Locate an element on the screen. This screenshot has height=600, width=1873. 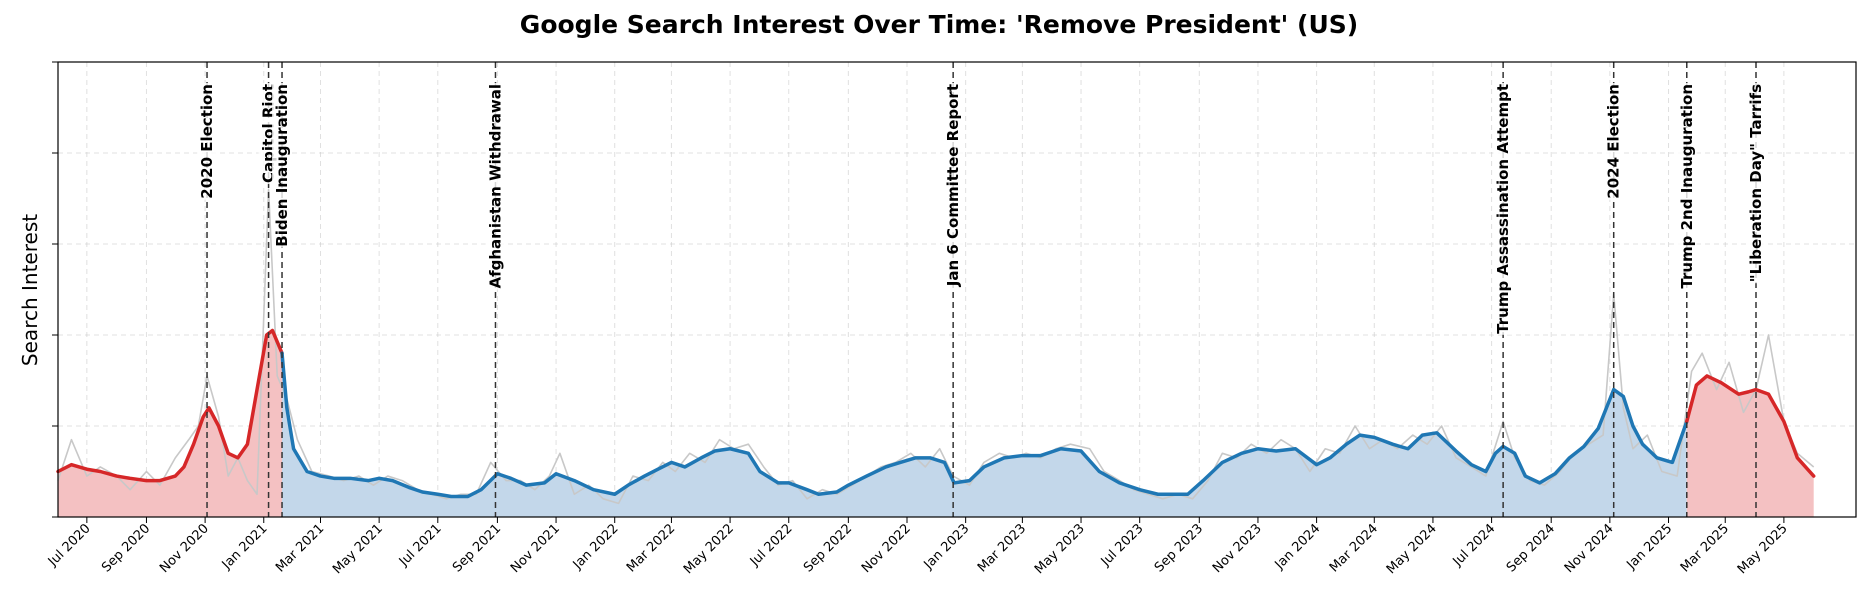
x-tick-label: May 2025 is located at coordinates (1763, 549).